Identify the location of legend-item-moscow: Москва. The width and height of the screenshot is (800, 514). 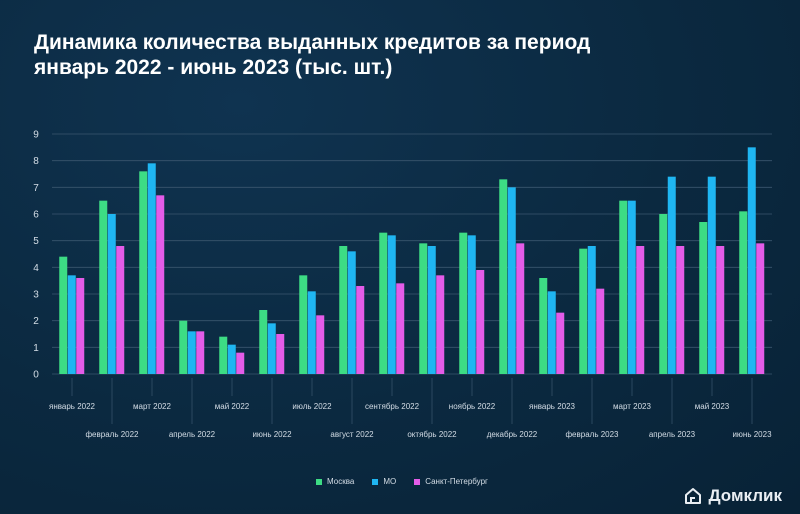
(335, 481).